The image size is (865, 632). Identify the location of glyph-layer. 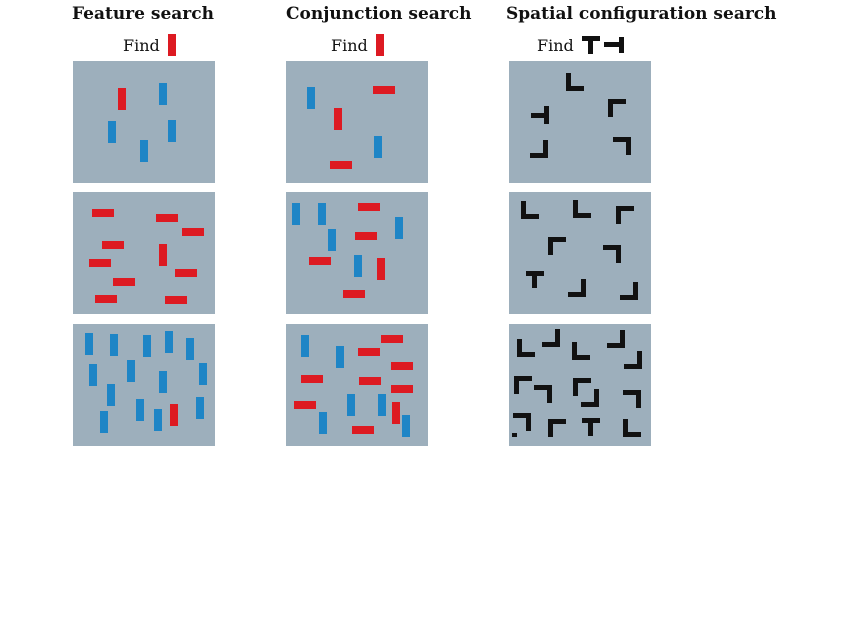
(579, 250).